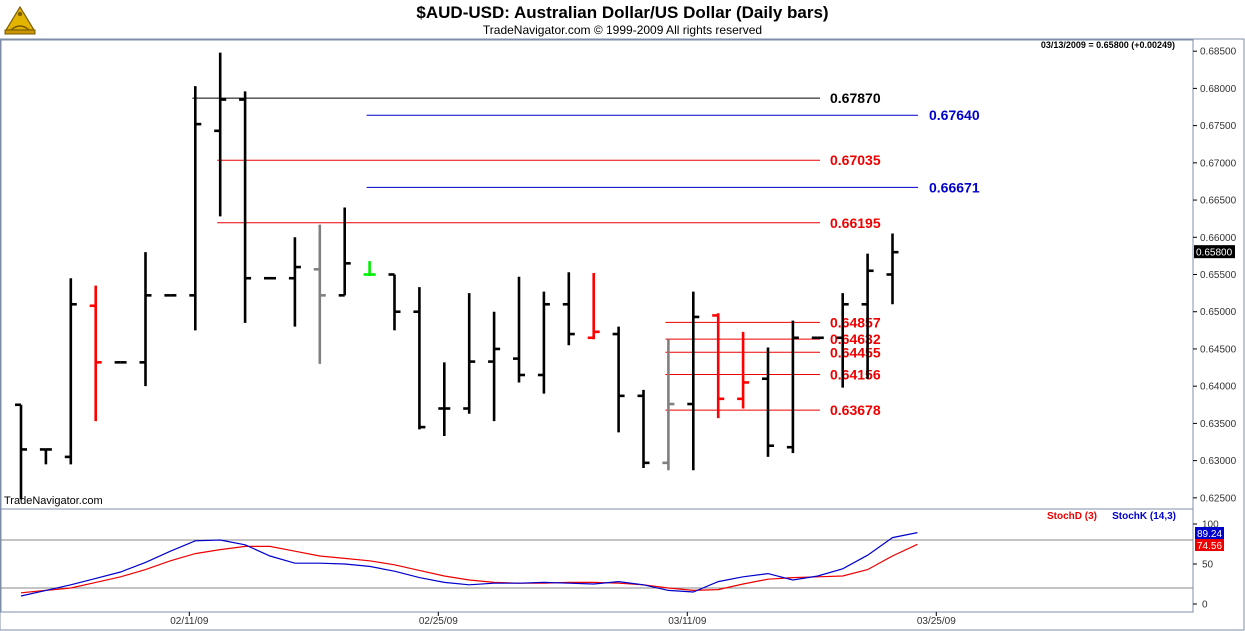 Image resolution: width=1245 pixels, height=631 pixels. I want to click on stochastic-tick-label: 50, so click(1208, 565).